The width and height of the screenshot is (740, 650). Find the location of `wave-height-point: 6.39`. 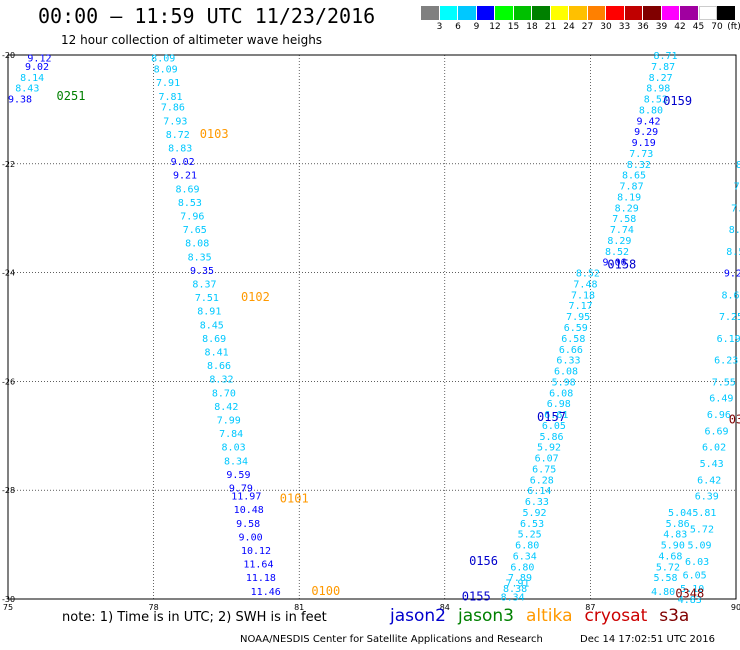

wave-height-point: 6.39 is located at coordinates (707, 497).